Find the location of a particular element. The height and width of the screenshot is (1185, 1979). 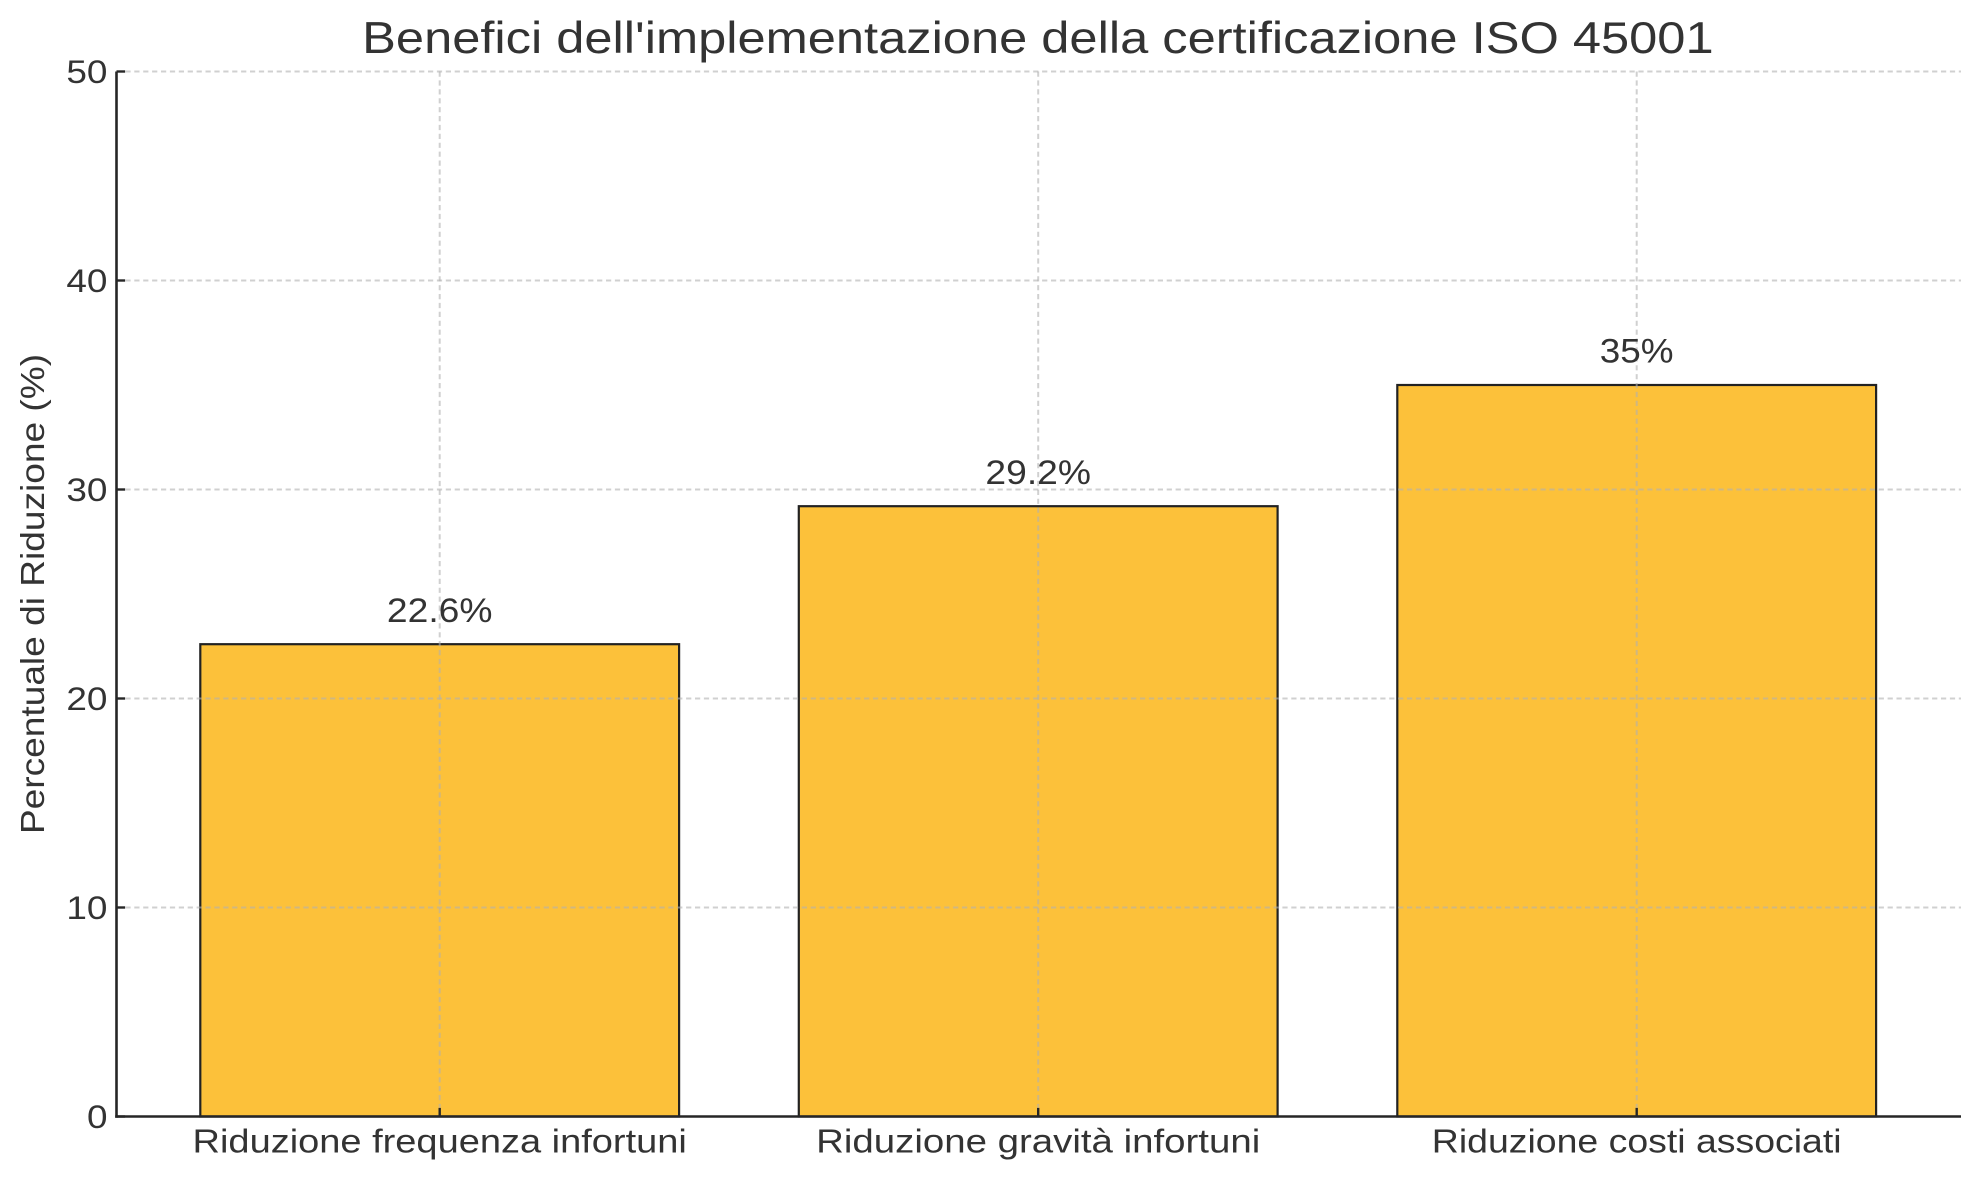

svg-text: Riduzione gravità infortuni is located at coordinates (1038, 1142).